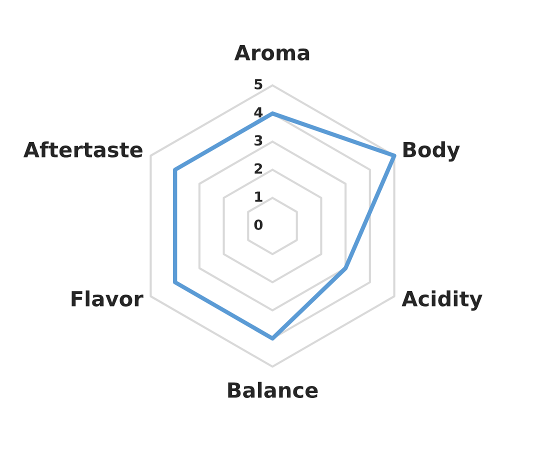 This screenshot has width=545, height=452. What do you see at coordinates (258, 197) in the screenshot?
I see `y-tick-label: 1` at bounding box center [258, 197].